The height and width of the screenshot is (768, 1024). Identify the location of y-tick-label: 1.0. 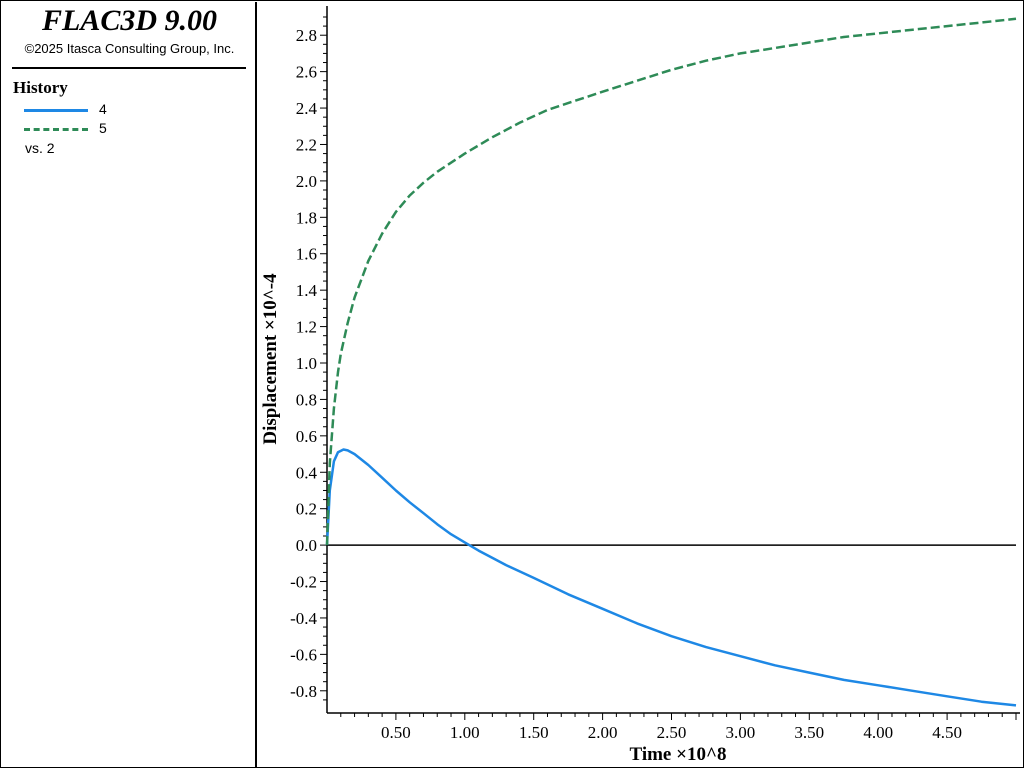
(306, 363).